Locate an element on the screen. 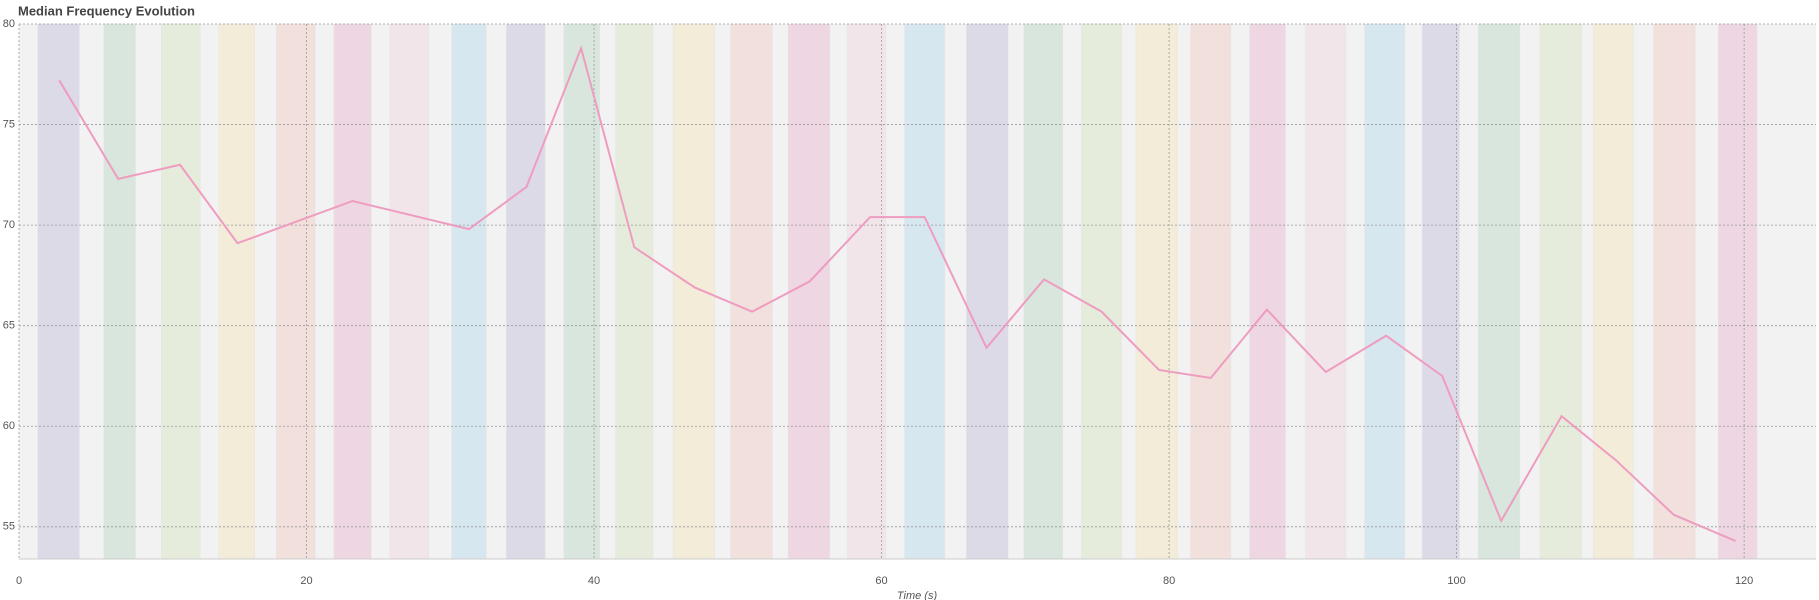 This screenshot has height=600, width=1819. y-tick-label: 80 is located at coordinates (9, 24).